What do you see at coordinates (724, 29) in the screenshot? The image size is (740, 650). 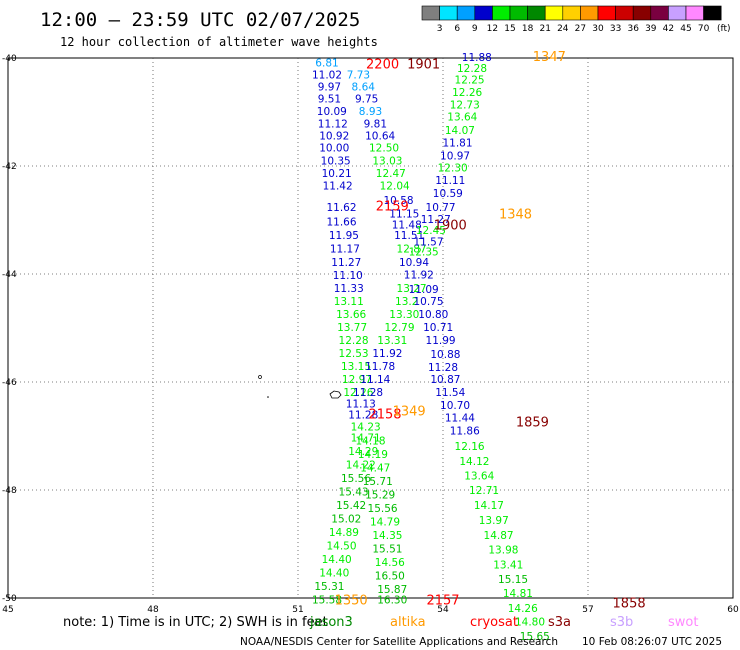 I see `legend-unit: (ft)` at bounding box center [724, 29].